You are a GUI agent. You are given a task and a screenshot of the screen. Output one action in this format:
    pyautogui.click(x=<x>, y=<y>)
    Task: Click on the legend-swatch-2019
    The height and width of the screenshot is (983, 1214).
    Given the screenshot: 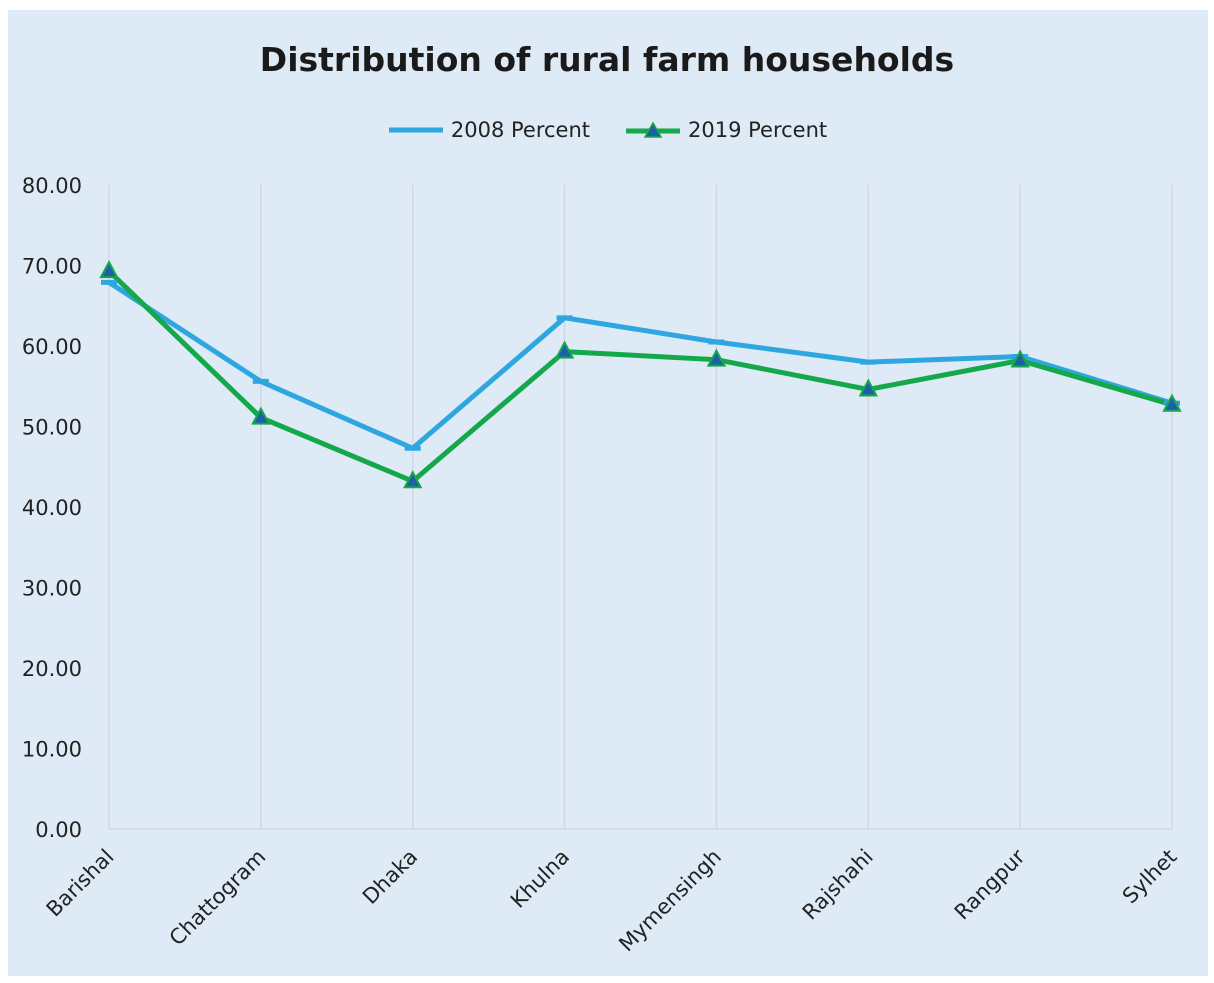 What is the action you would take?
    pyautogui.click(x=653, y=129)
    